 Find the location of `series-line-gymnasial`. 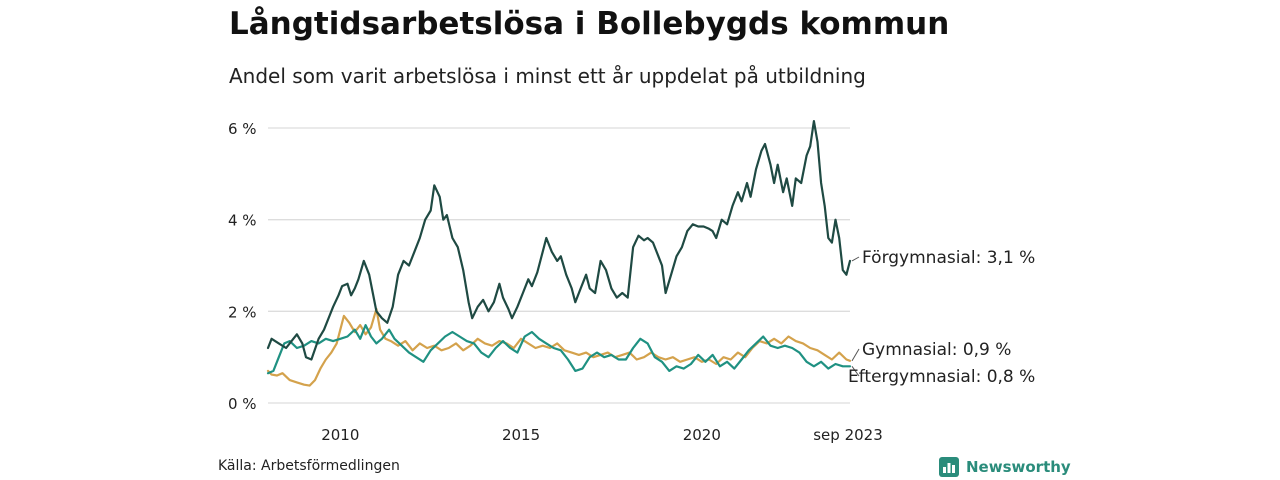

series-line-gymnasial is located at coordinates (559, 347).